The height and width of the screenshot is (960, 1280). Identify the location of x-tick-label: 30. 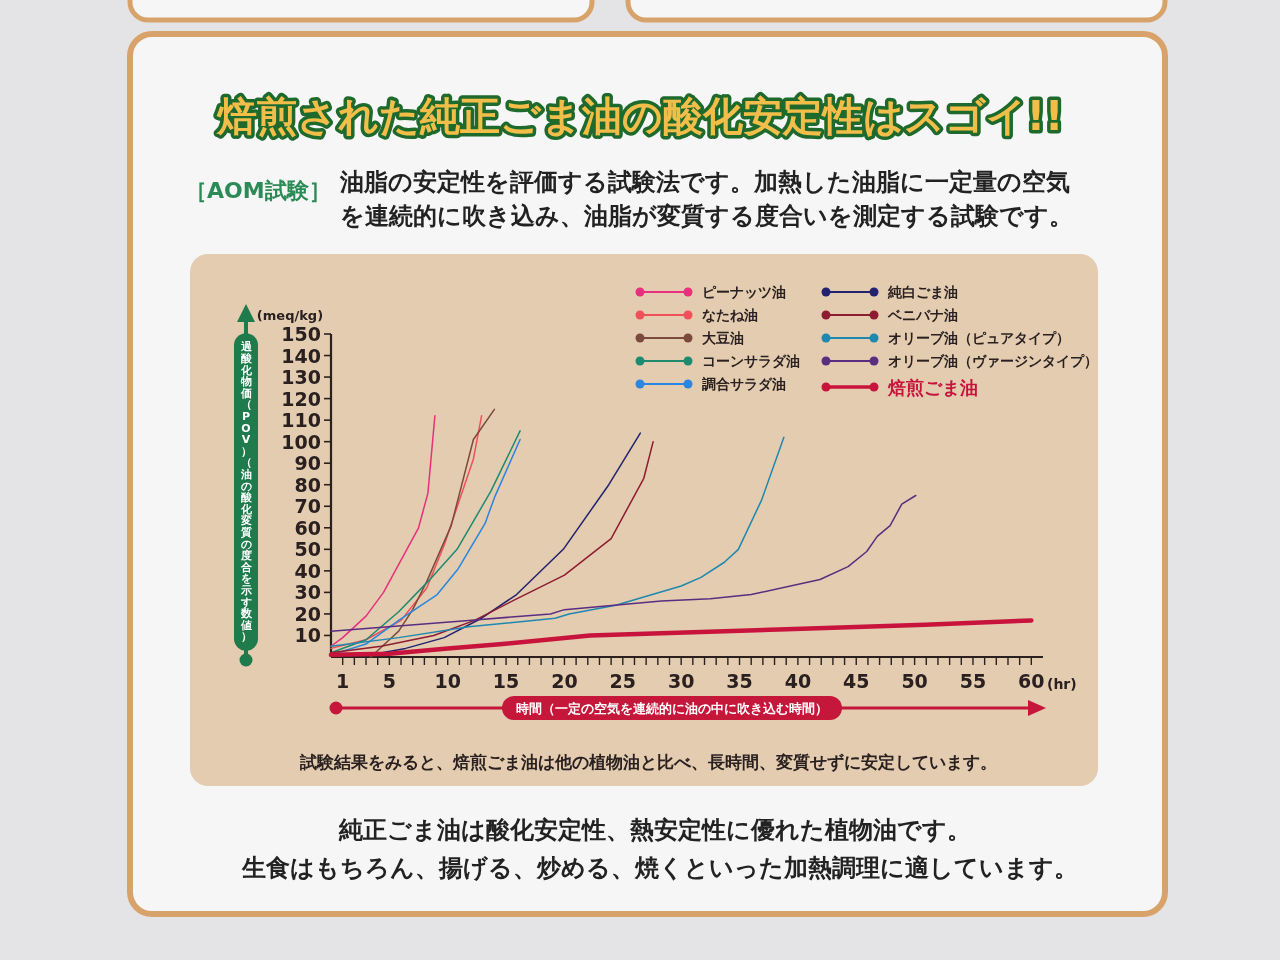
(681, 681).